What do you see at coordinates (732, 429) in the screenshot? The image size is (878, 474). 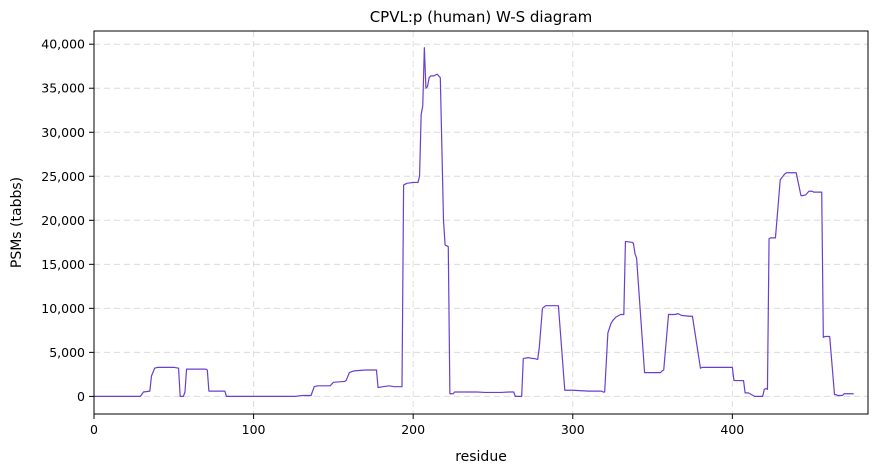 I see `x-tick-label: 400` at bounding box center [732, 429].